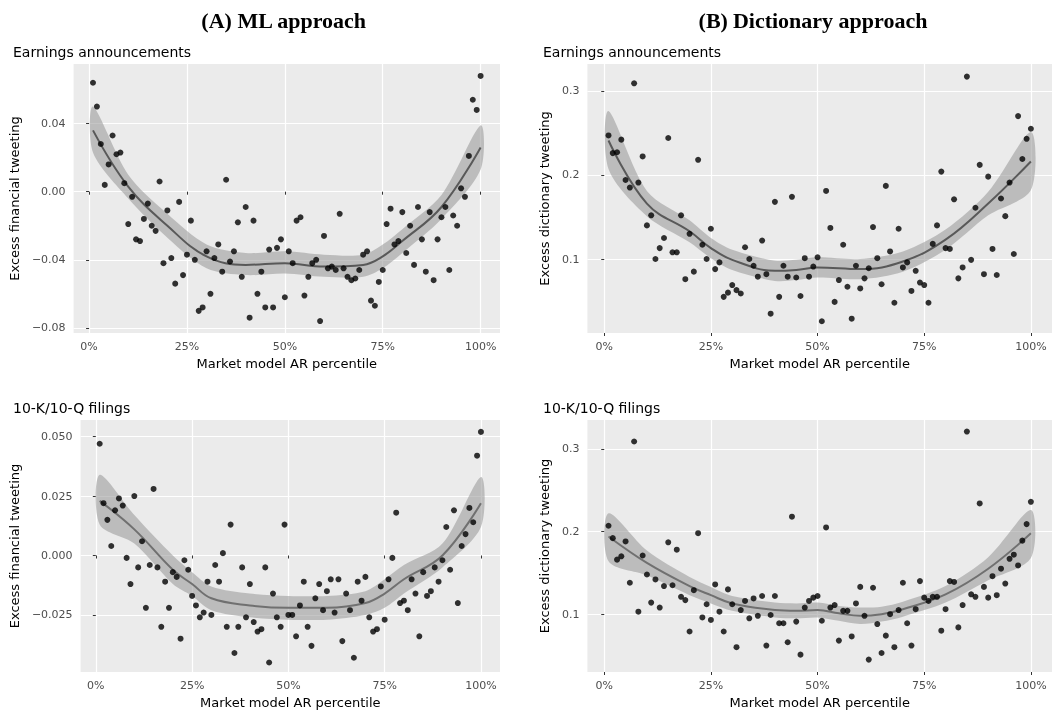 The width and height of the screenshot is (1060, 714). I want to click on y-tick-label: 0.000, so click(57, 556).